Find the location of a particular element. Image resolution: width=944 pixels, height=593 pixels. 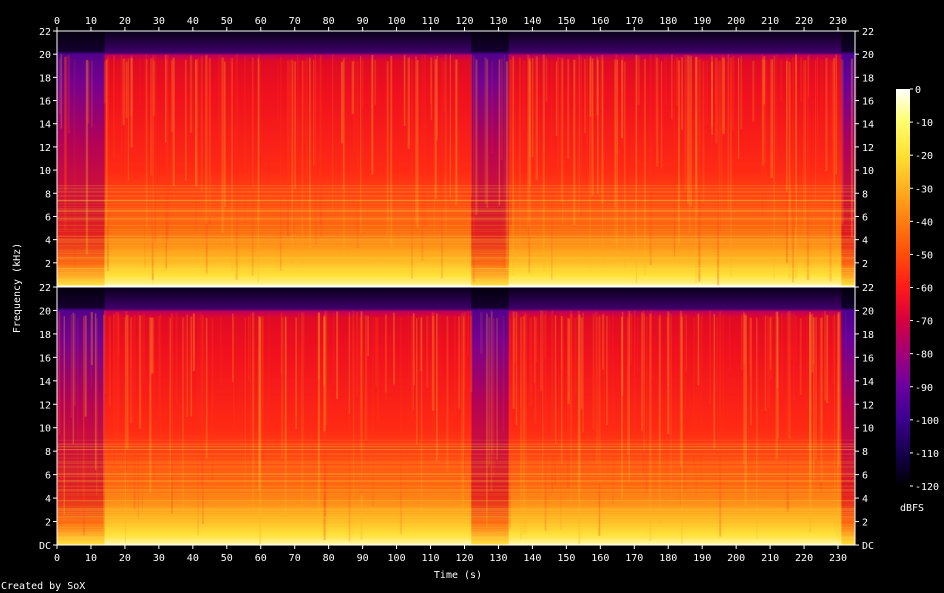

x-tick-label-top: 30 is located at coordinates (159, 21).